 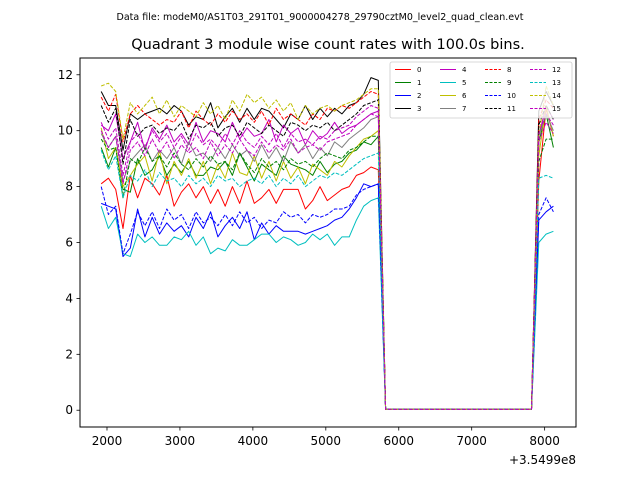 I want to click on y-tick-label: 8, so click(x=69, y=187).